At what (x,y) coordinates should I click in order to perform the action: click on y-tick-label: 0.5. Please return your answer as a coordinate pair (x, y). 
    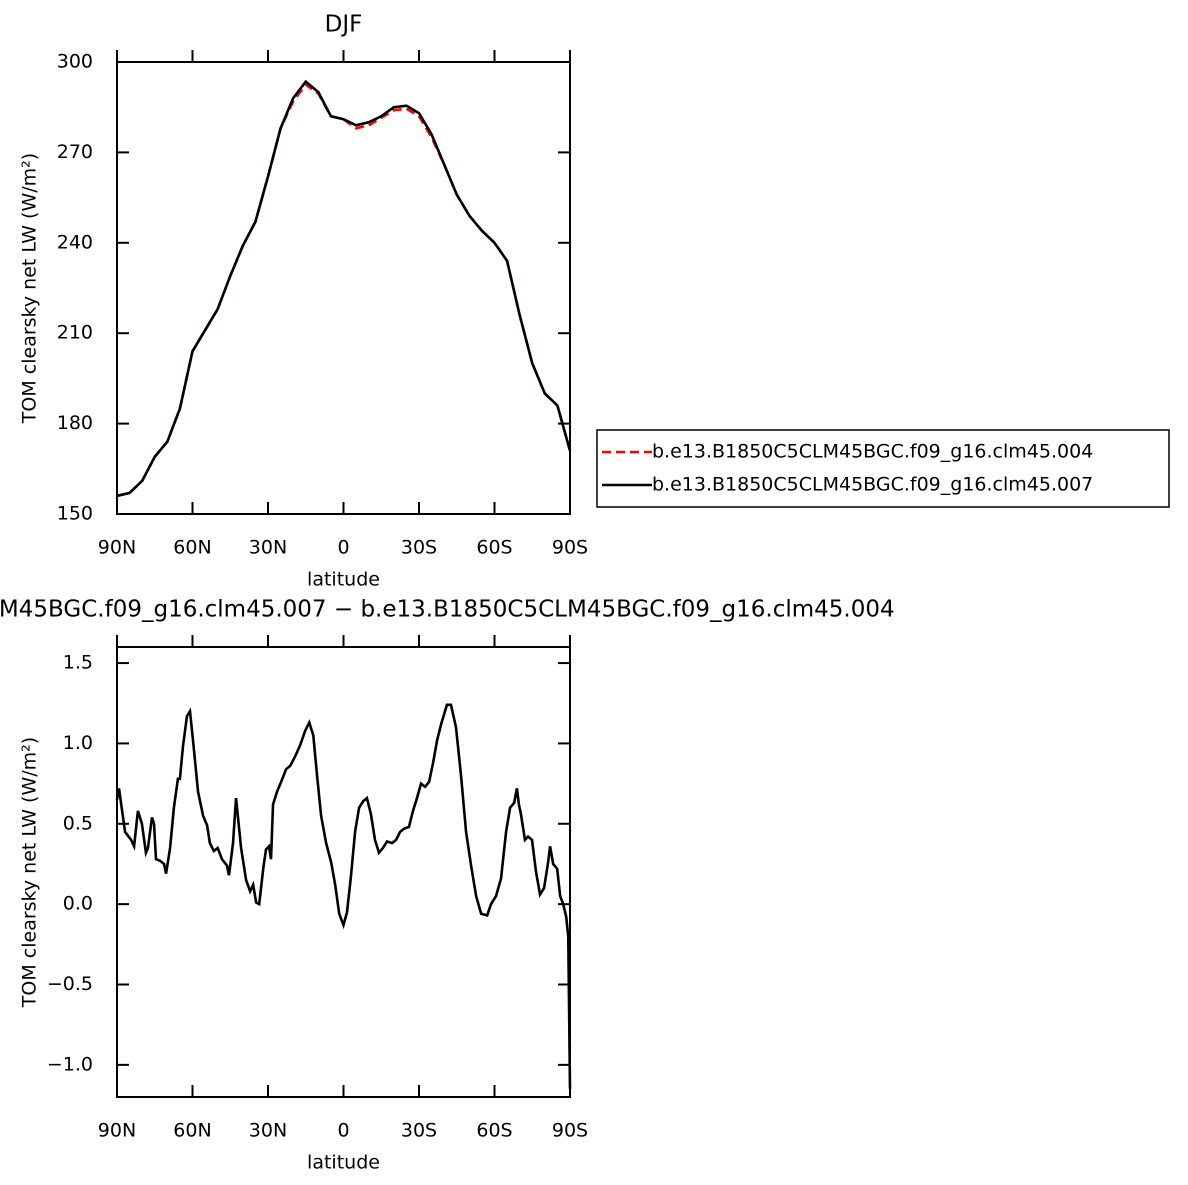
    Looking at the image, I should click on (78, 823).